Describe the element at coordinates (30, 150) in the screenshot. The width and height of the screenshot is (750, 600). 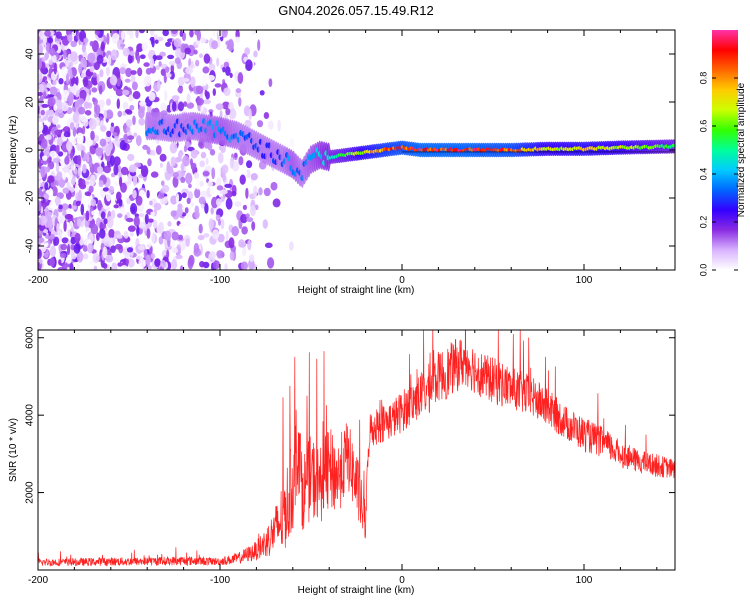
I see `spectrogram-y-tick-label: 0` at that location.